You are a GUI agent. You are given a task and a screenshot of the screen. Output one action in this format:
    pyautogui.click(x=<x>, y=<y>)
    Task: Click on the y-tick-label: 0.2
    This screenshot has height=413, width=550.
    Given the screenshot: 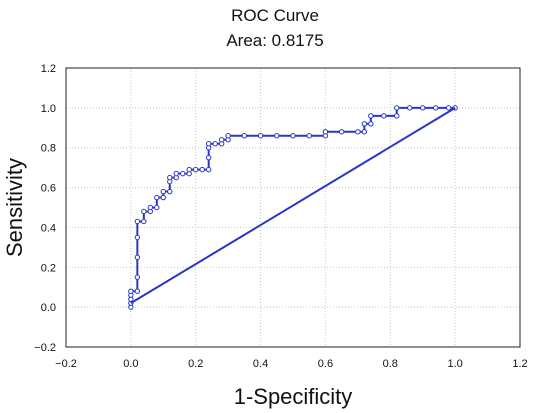 What is the action you would take?
    pyautogui.click(x=48, y=268)
    